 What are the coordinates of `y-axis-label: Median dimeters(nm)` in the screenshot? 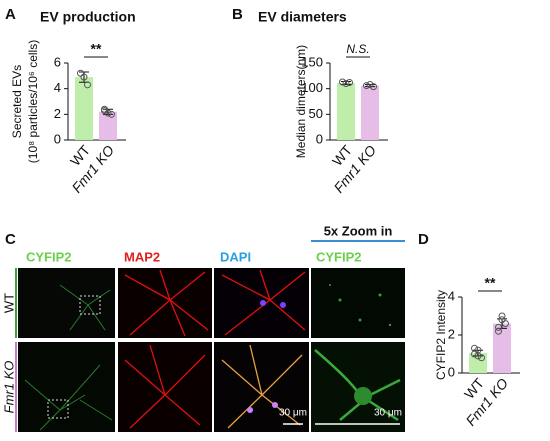 It's located at (301, 101).